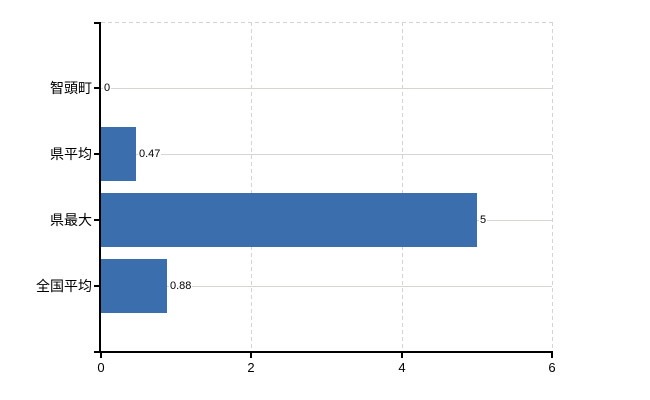 The height and width of the screenshot is (400, 650). What do you see at coordinates (101, 367) in the screenshot?
I see `x-tick-label: 0` at bounding box center [101, 367].